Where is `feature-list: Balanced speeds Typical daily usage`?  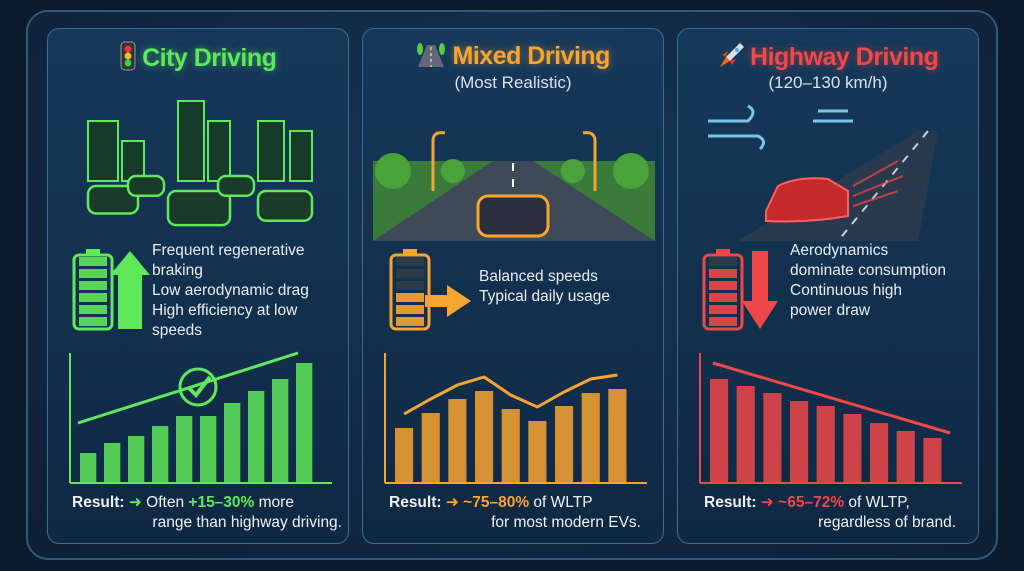
feature-list: Balanced speeds Typical daily usage is located at coordinates (544, 287).